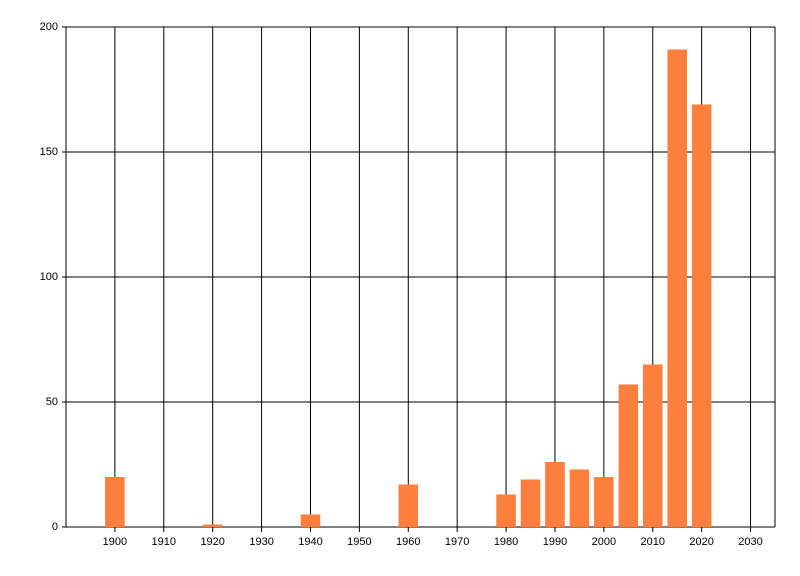 Image resolution: width=800 pixels, height=576 pixels. Describe the element at coordinates (164, 542) in the screenshot. I see `x-tick-label: 1910` at that location.